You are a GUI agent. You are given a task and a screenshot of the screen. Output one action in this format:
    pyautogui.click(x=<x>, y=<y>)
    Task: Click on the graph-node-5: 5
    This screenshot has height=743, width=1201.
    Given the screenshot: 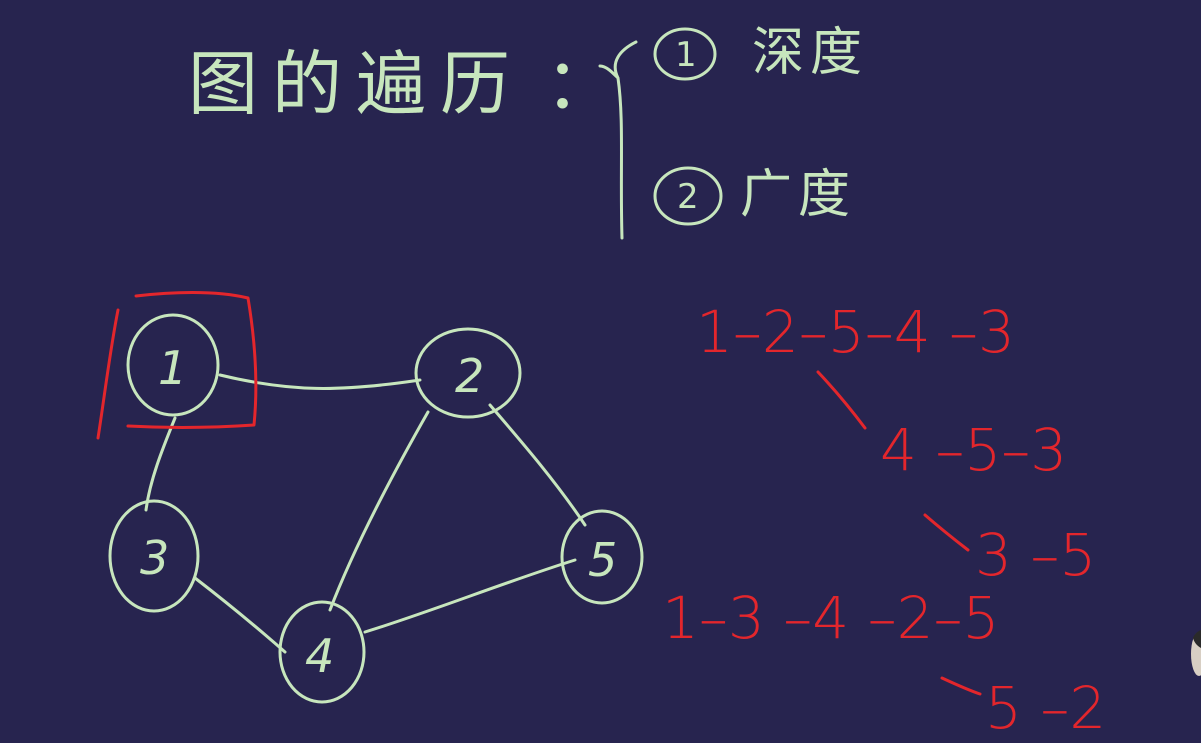 What is the action you would take?
    pyautogui.click(x=602, y=557)
    